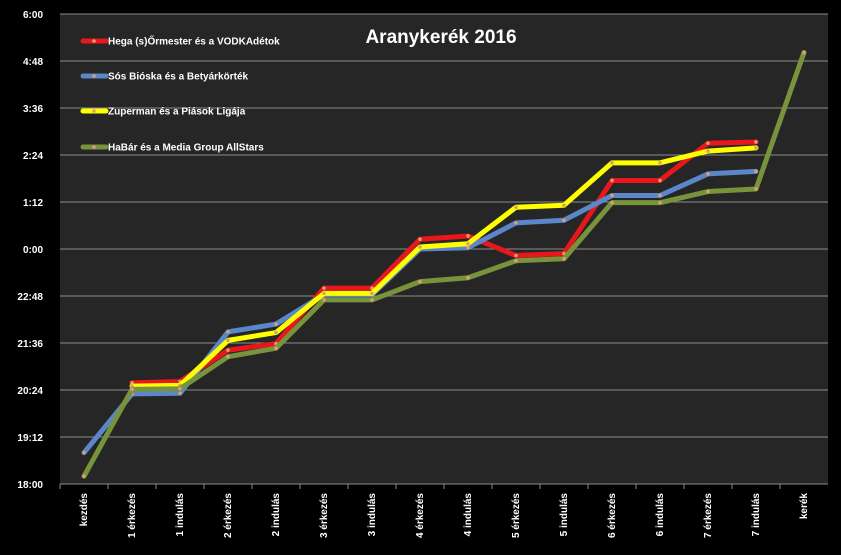 This screenshot has width=841, height=555. I want to click on x-tick-label: 5 érkezés, so click(516, 515).